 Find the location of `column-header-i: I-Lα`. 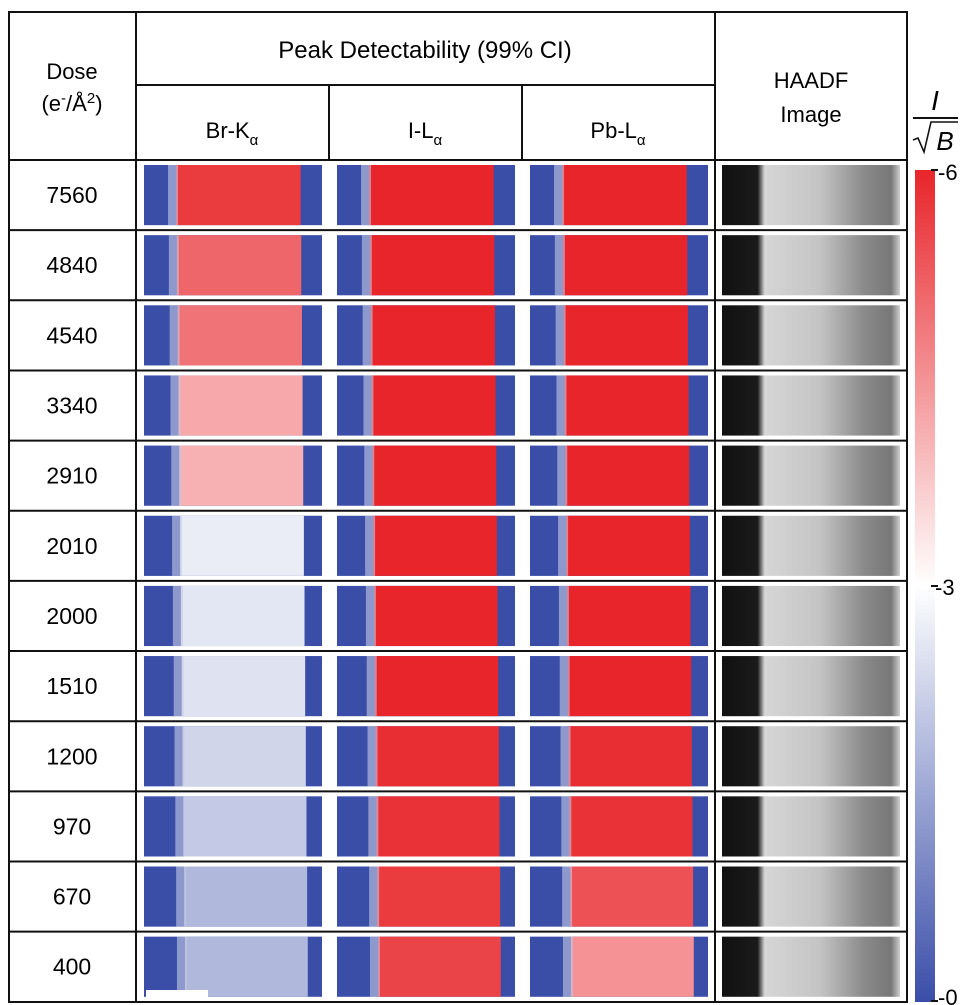

column-header-i: I-Lα is located at coordinates (425, 133).